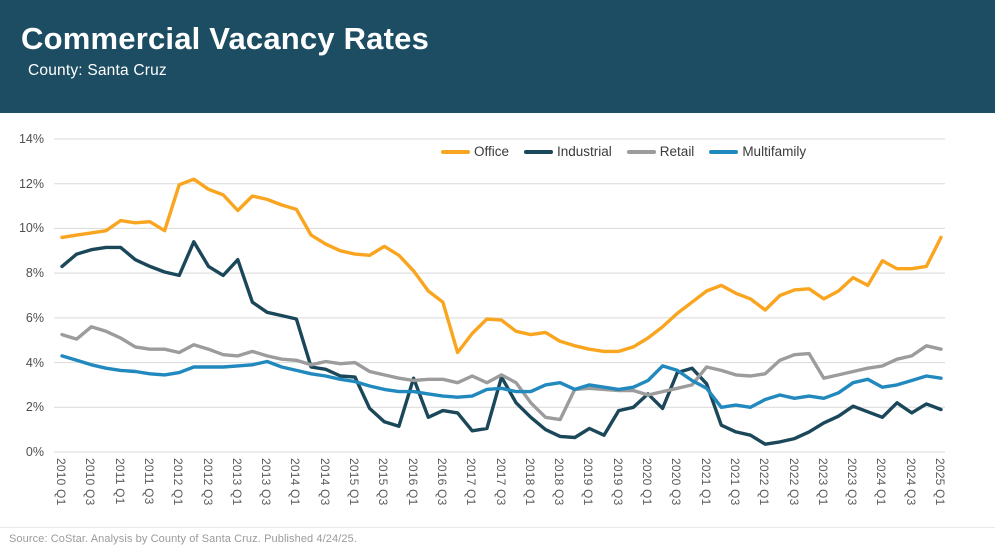 This screenshot has height=554, width=995. I want to click on x-tick-label: 2021 Q3, so click(734, 482).